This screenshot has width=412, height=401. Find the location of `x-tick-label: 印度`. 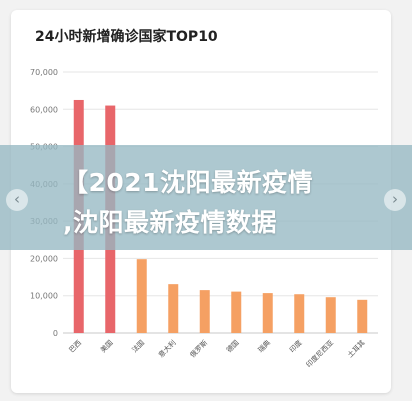

x-tick-label: 印度 is located at coordinates (295, 346).